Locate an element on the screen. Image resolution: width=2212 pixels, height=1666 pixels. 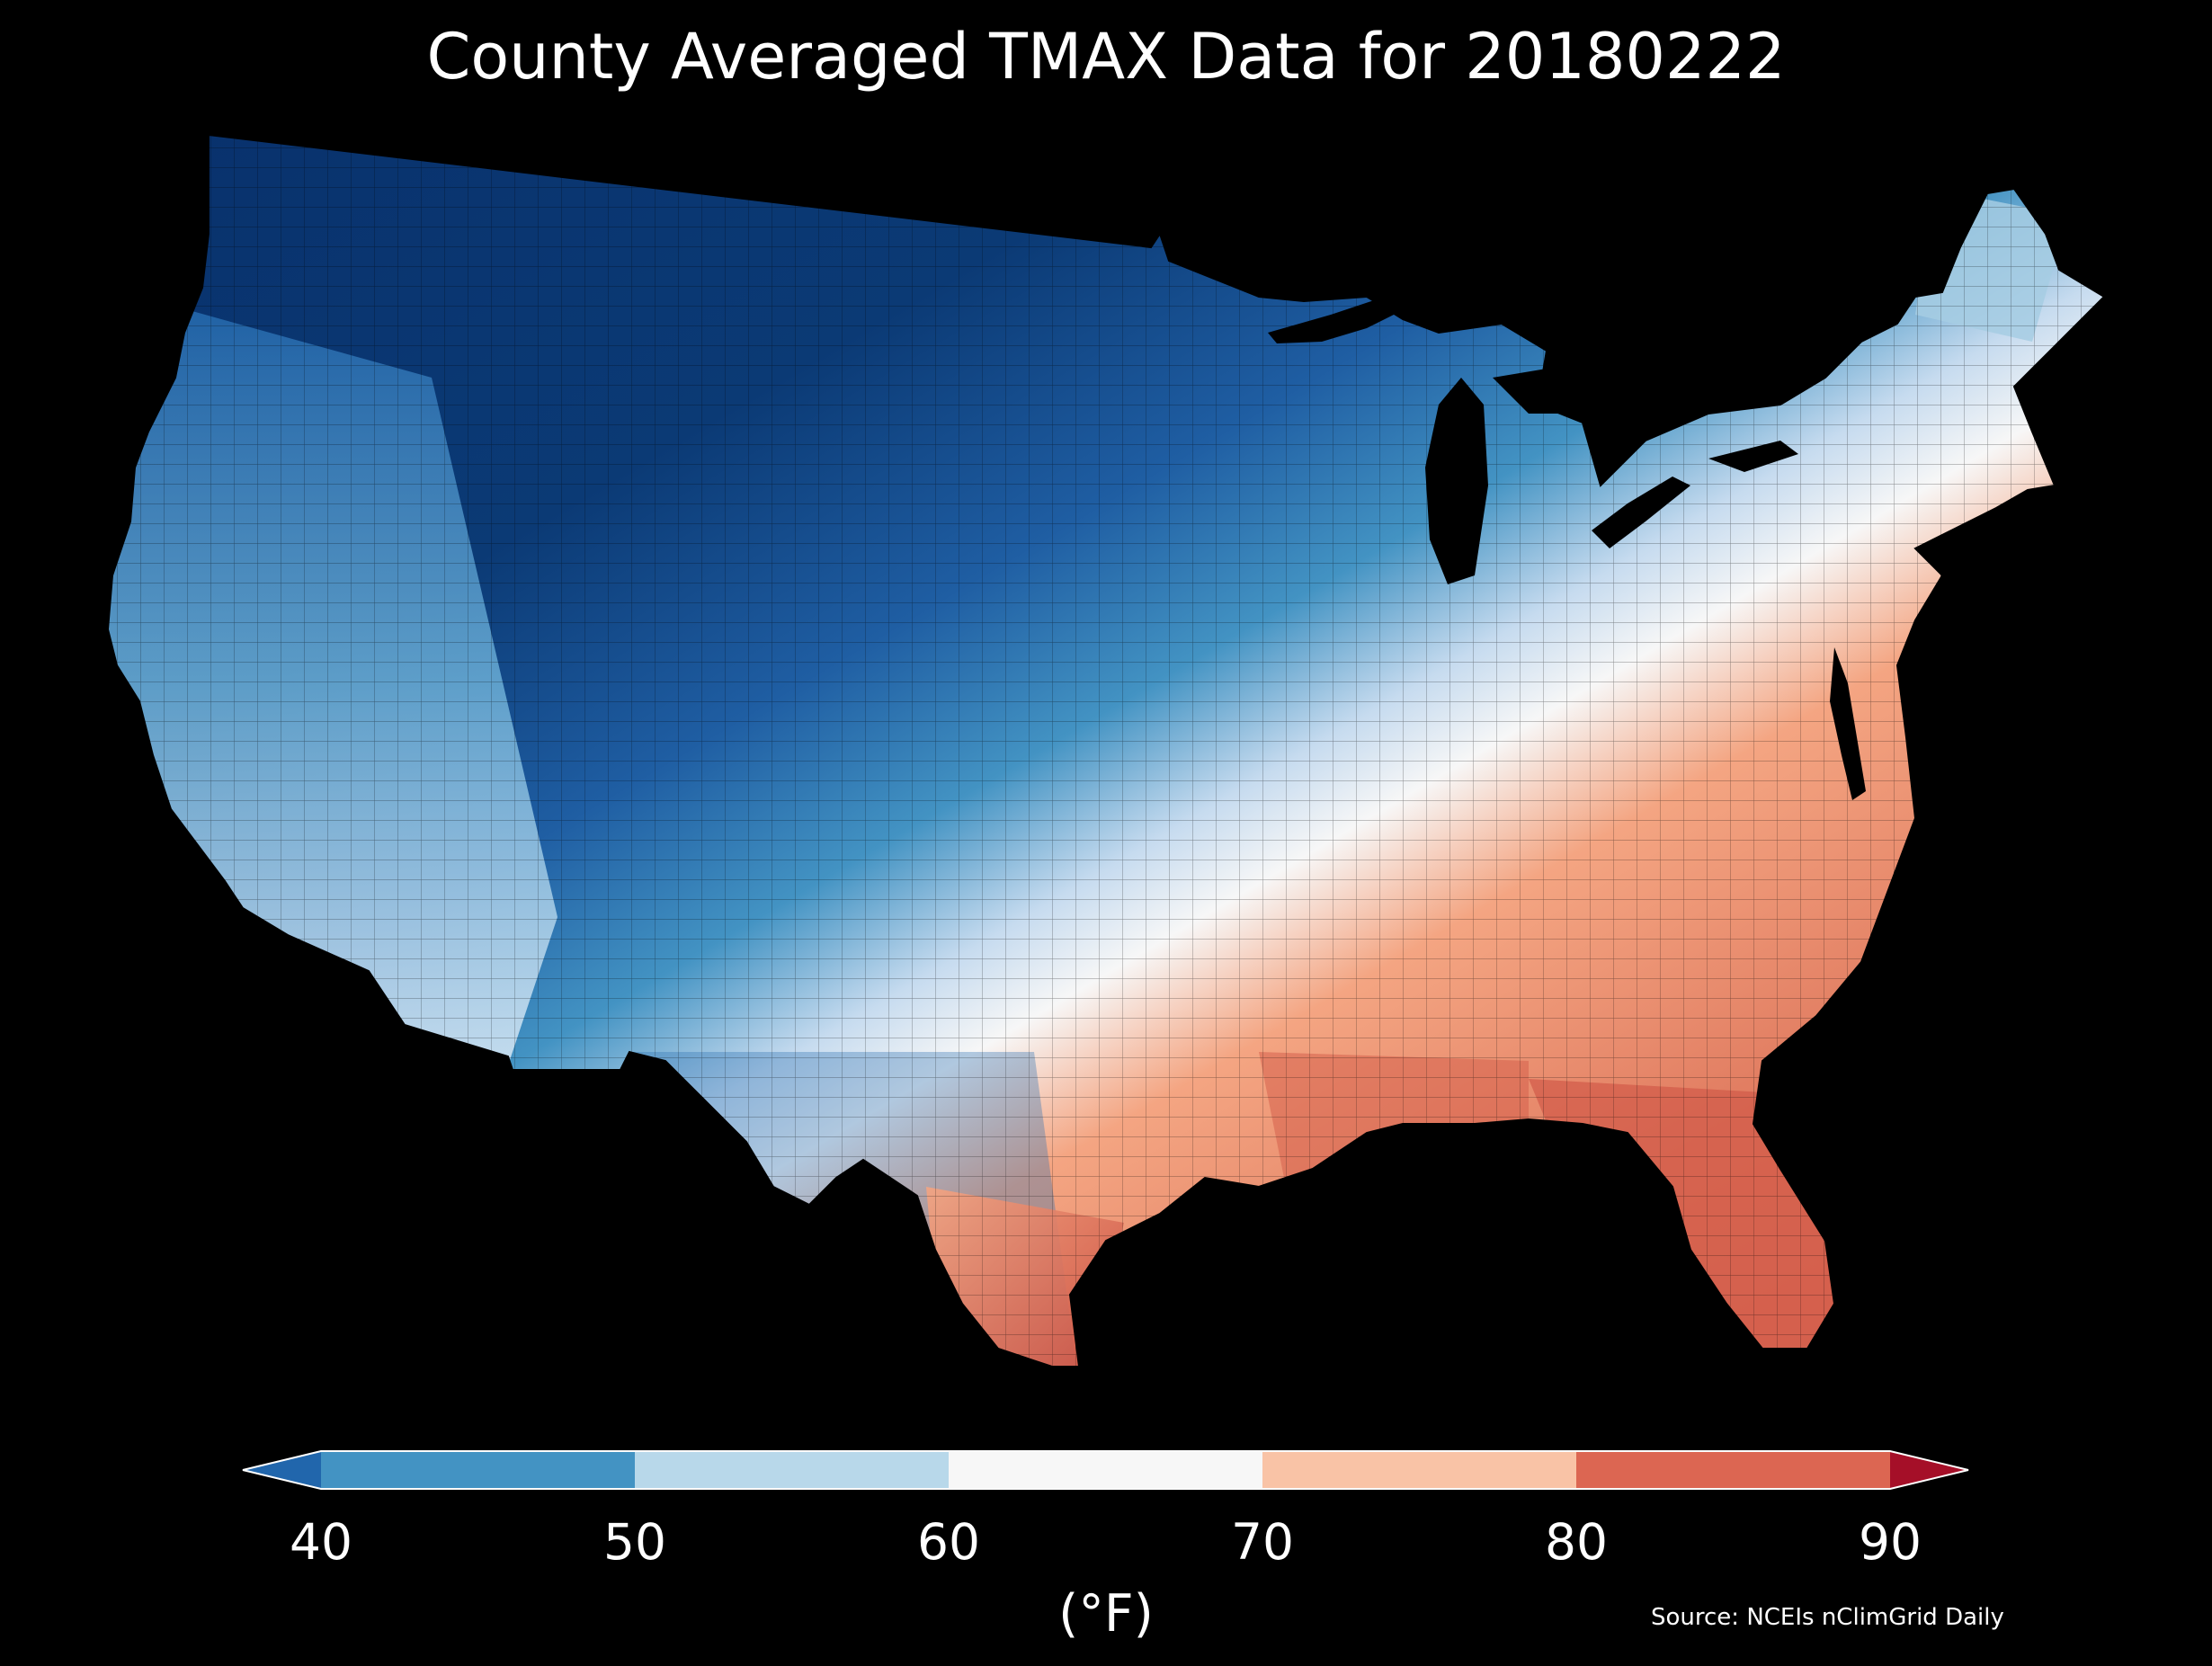
colorbar-tick-40: 40 is located at coordinates (321, 1542).